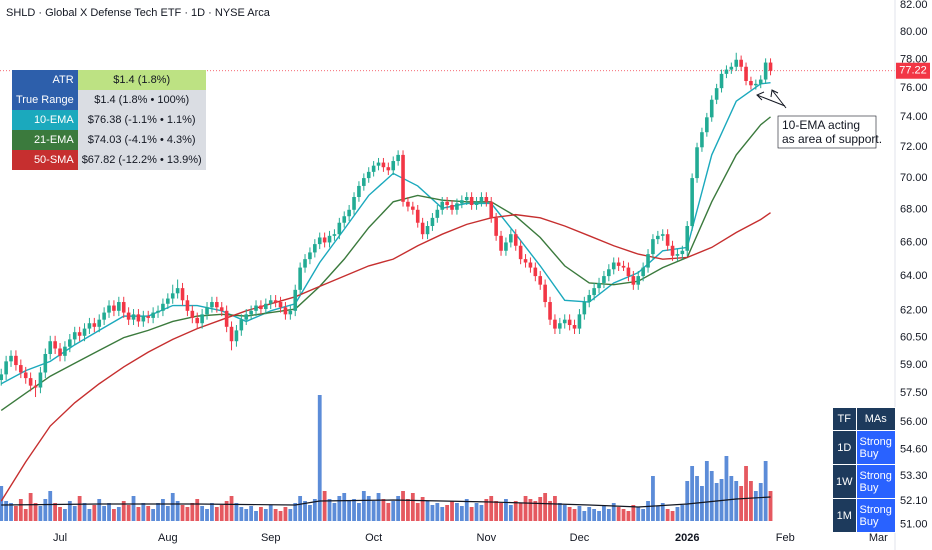 The height and width of the screenshot is (550, 932). What do you see at coordinates (914, 524) in the screenshot?
I see `y-tick-label: 51.00` at bounding box center [914, 524].